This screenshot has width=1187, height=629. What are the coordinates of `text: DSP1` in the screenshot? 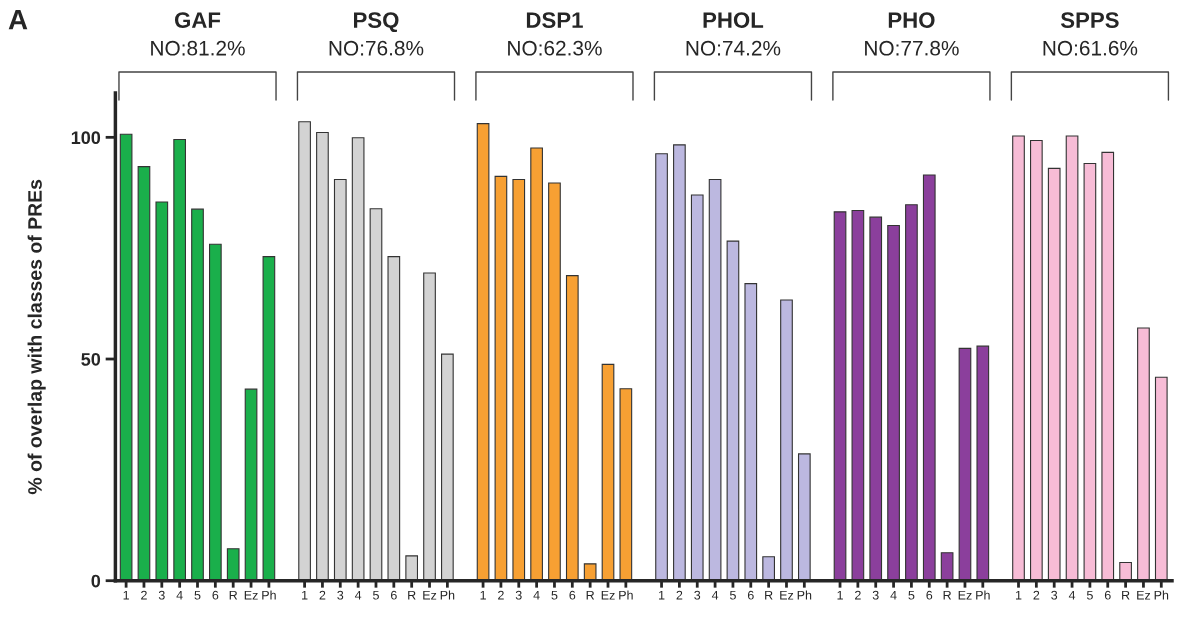 It's located at (554, 20).